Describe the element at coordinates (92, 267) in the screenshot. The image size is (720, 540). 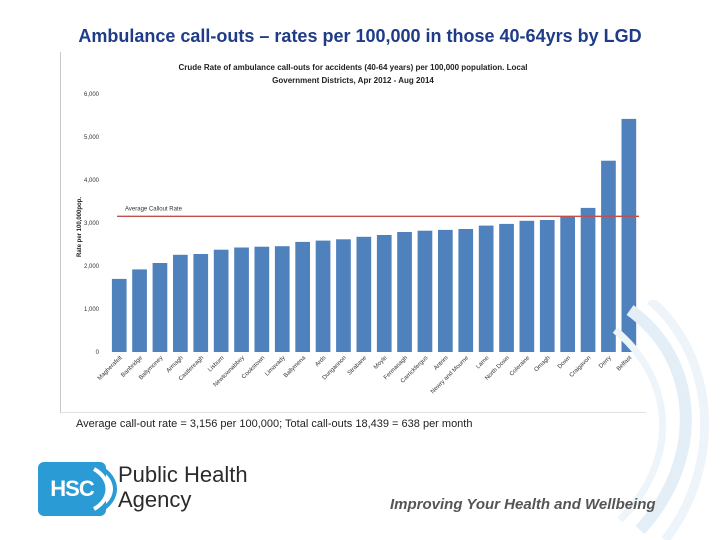
I see `y-tick-label: 2,000` at that location.